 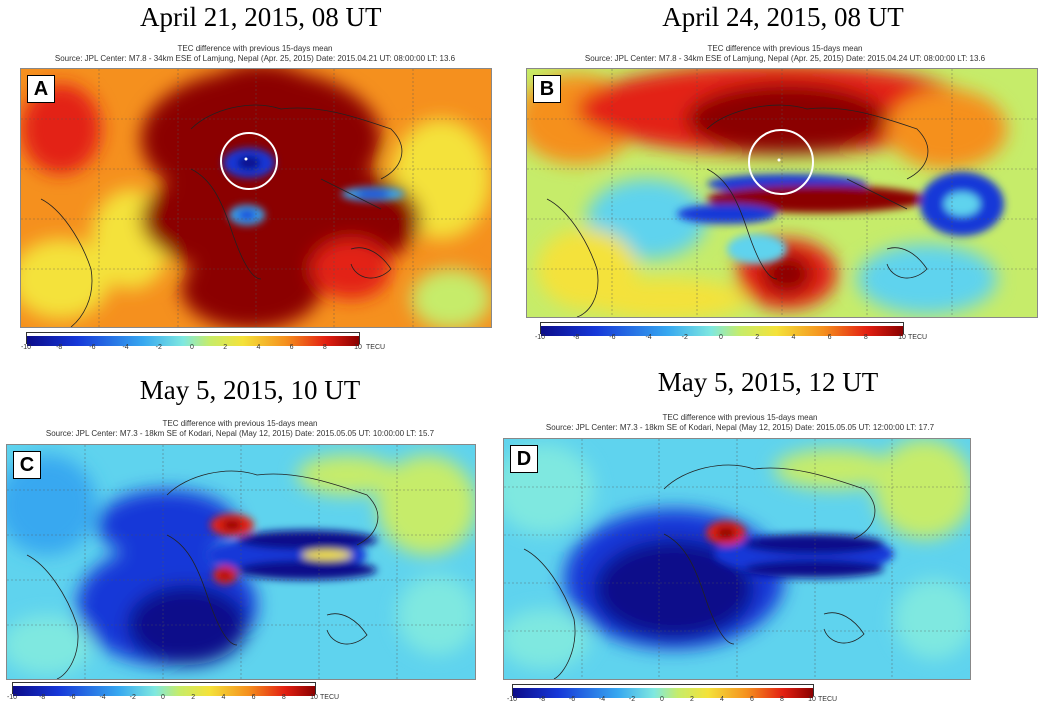 What do you see at coordinates (768, 382) in the screenshot?
I see `panel-title: May 5, 2015, 12 UT` at bounding box center [768, 382].